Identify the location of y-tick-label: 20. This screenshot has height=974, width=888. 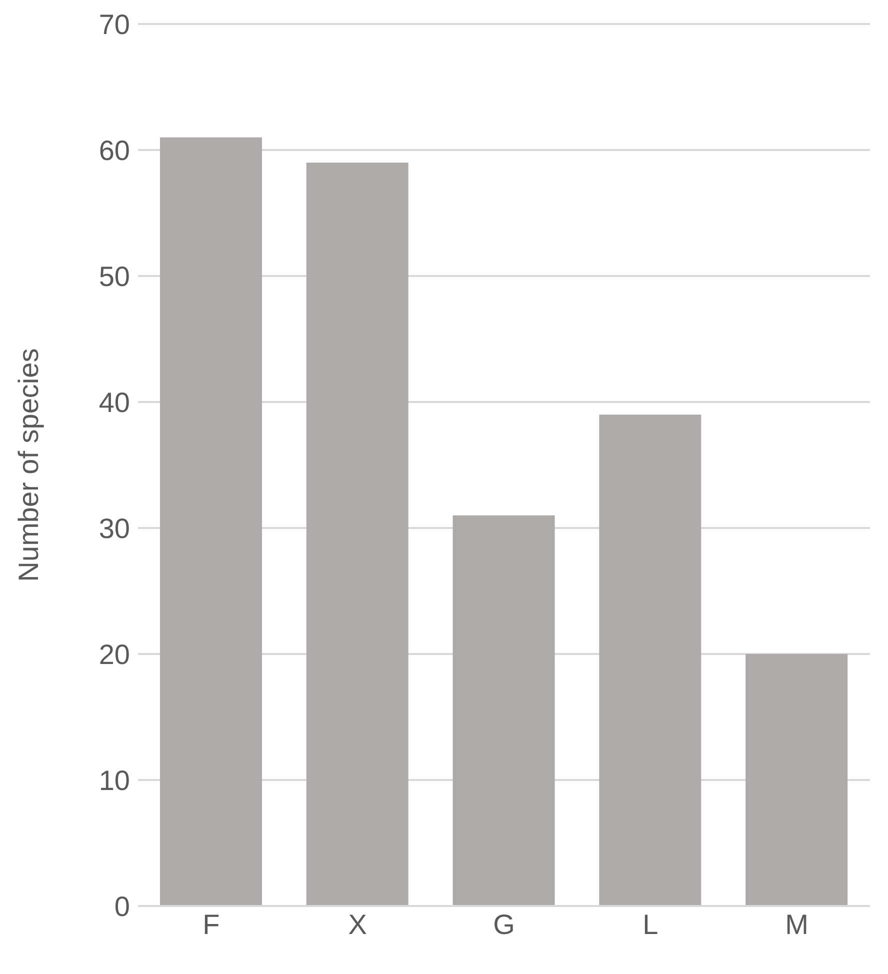
(114, 654).